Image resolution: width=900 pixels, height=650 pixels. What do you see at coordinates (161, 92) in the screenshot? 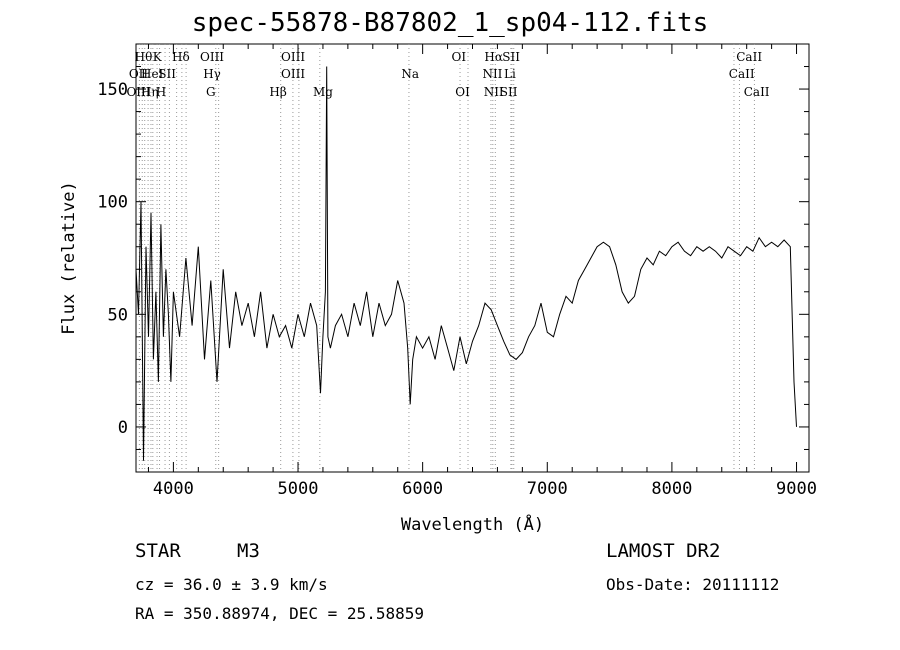
I see `spectral-line-label: H` at bounding box center [161, 92].